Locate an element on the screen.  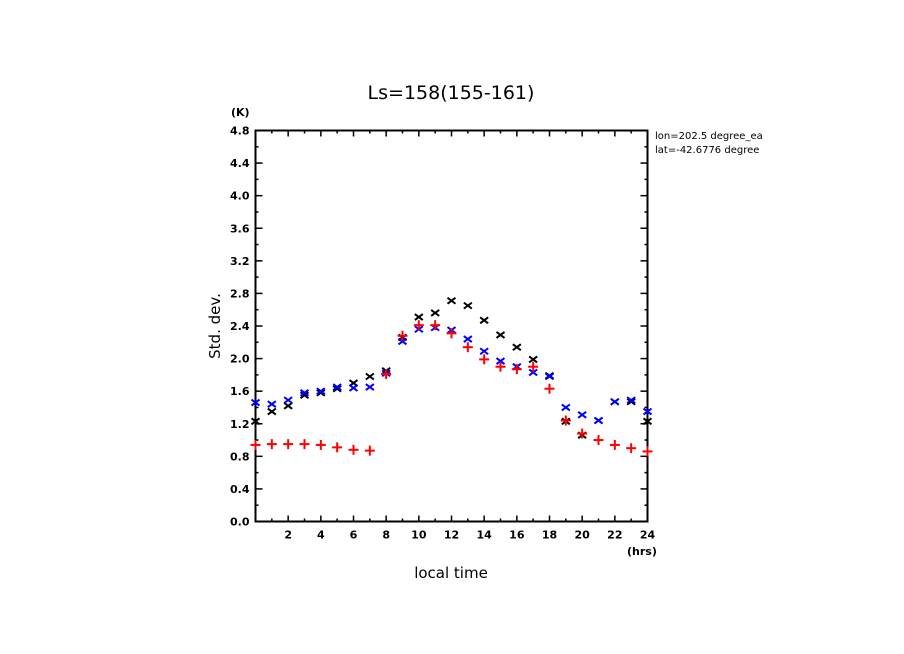
x-tick-label: 4 is located at coordinates (321, 535).